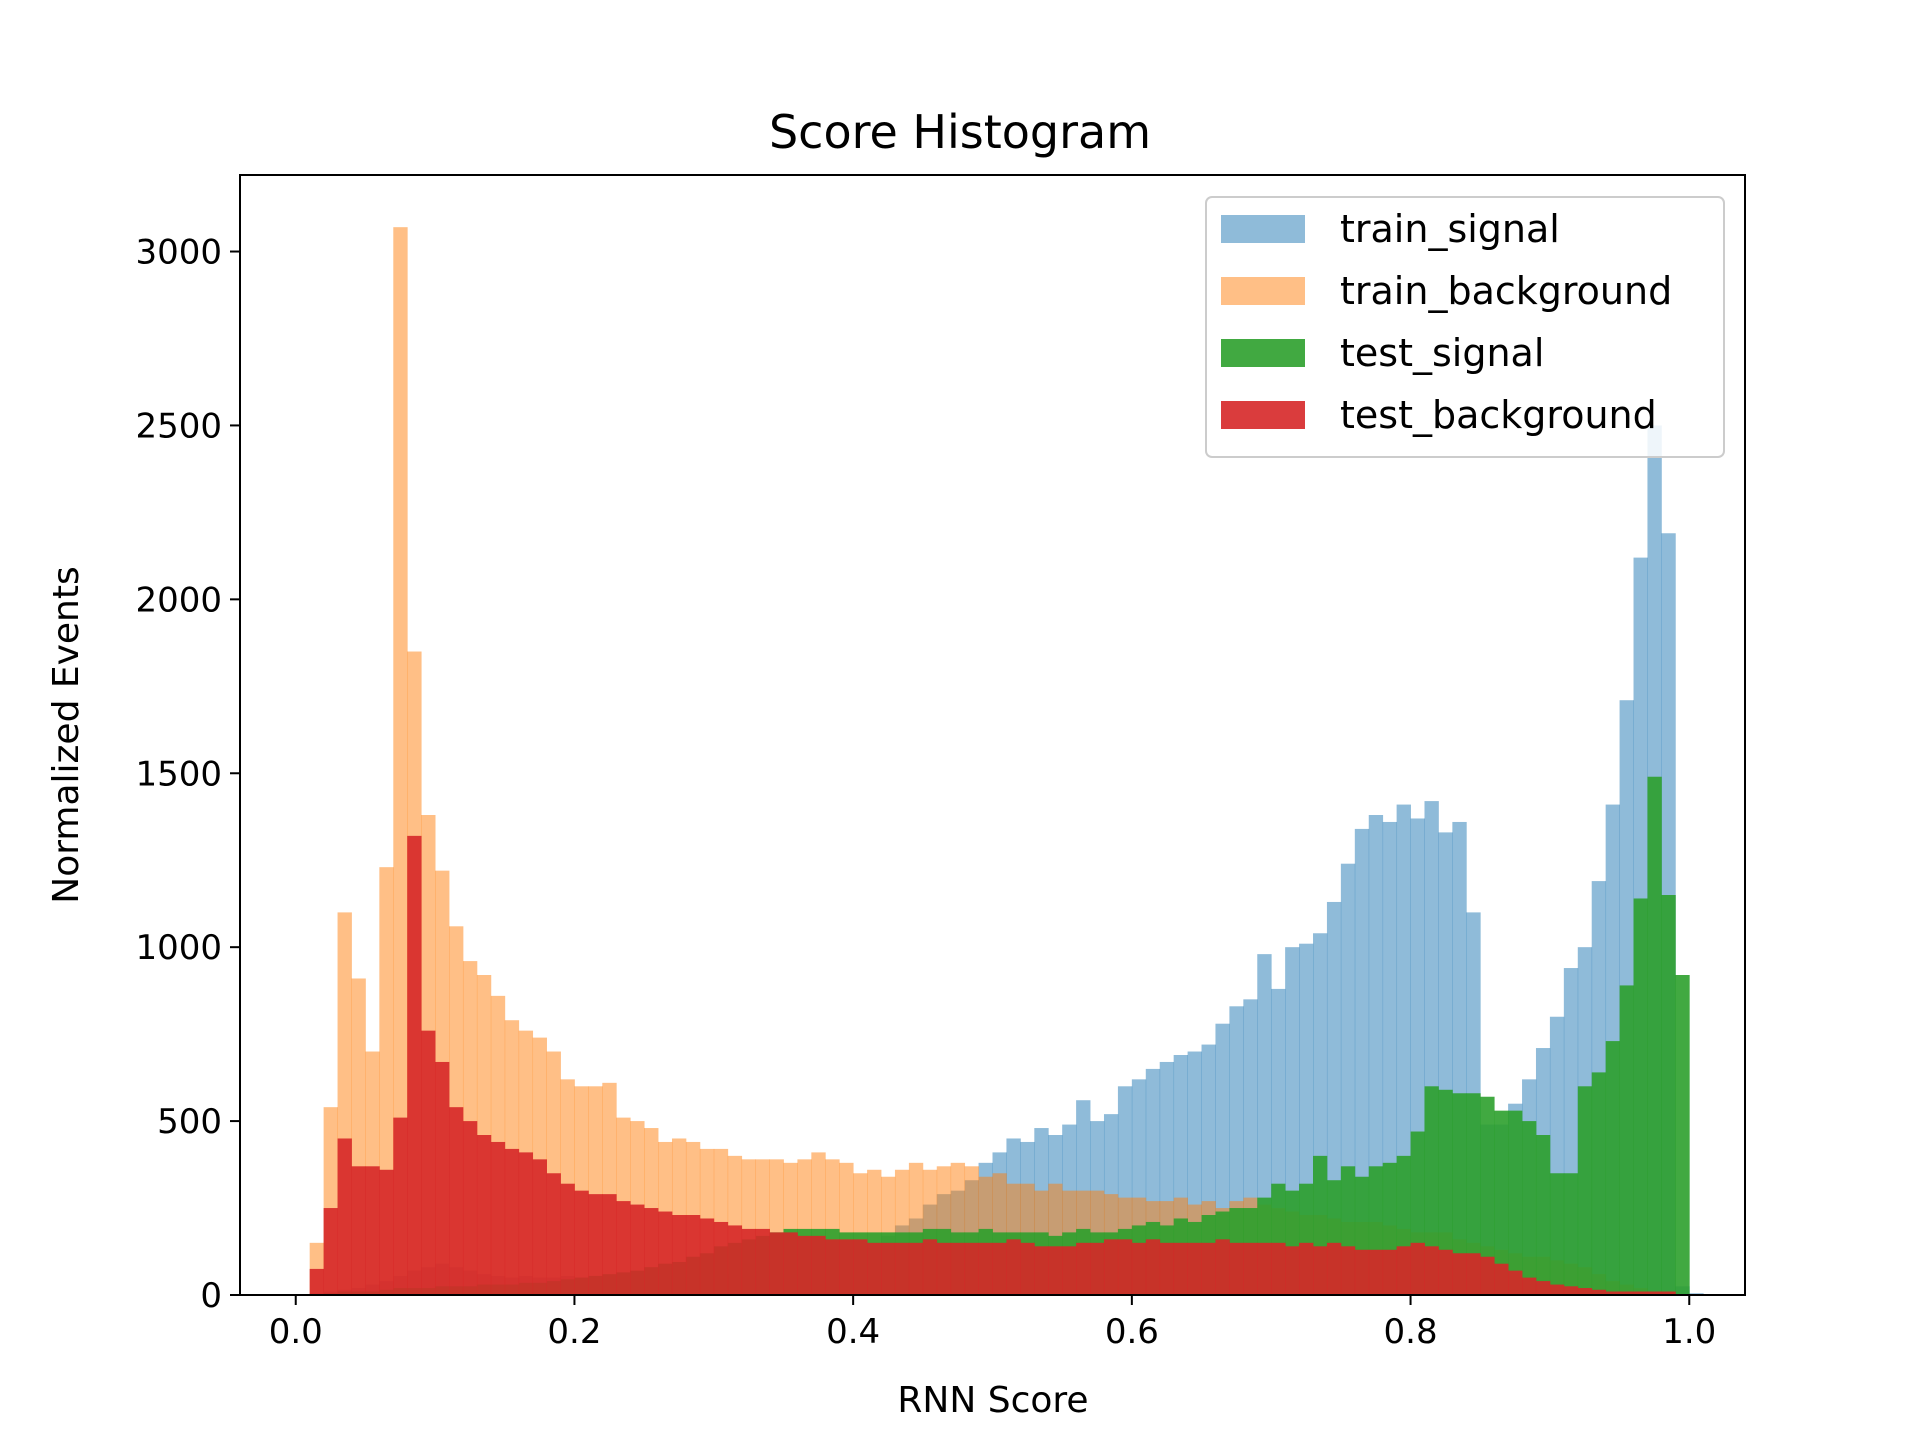 Image resolution: width=1920 pixels, height=1440 pixels. What do you see at coordinates (853, 1332) in the screenshot?
I see `x-tick-label: 0.4` at bounding box center [853, 1332].